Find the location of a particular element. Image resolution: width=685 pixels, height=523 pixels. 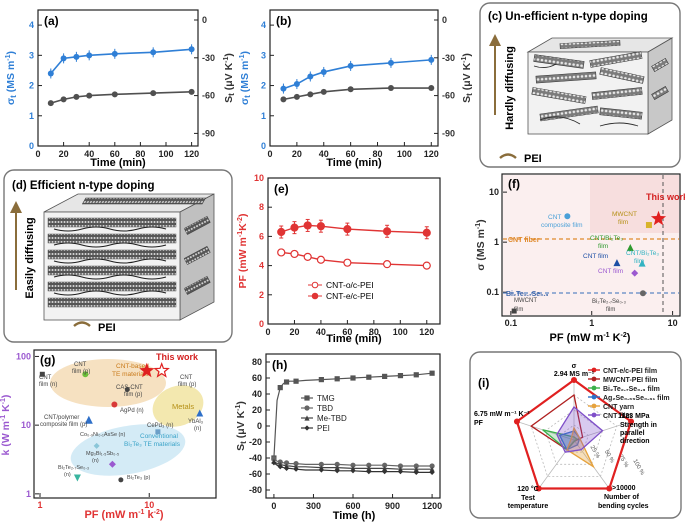

panel-c-title: (c) Un-efficient n-type doping is located at coordinates (568, 17).